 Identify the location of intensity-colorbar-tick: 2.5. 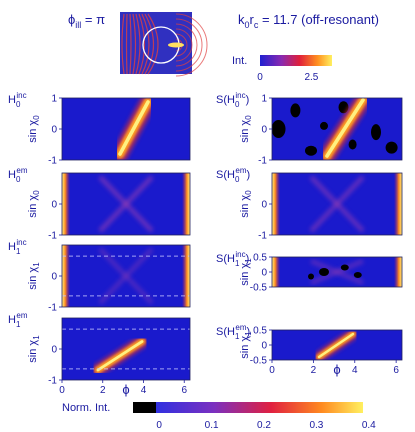
(311, 77).